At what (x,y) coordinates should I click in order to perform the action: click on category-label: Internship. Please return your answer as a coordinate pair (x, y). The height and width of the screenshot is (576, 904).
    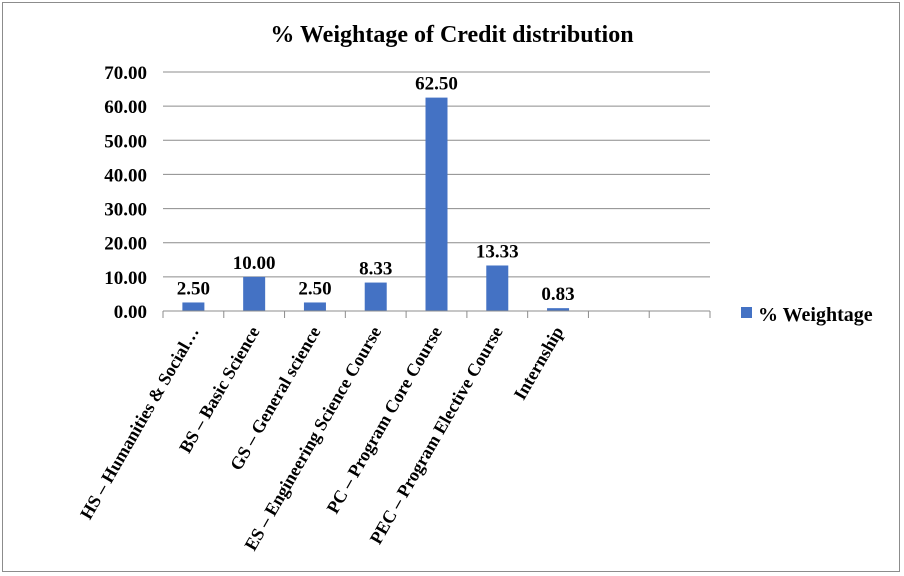
    Looking at the image, I should click on (539, 363).